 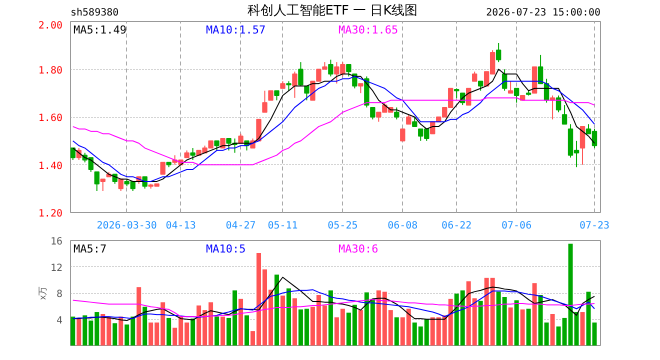 I want to click on chart-title: 科创人工智能ETF 一 日K线图, so click(x=332, y=11).